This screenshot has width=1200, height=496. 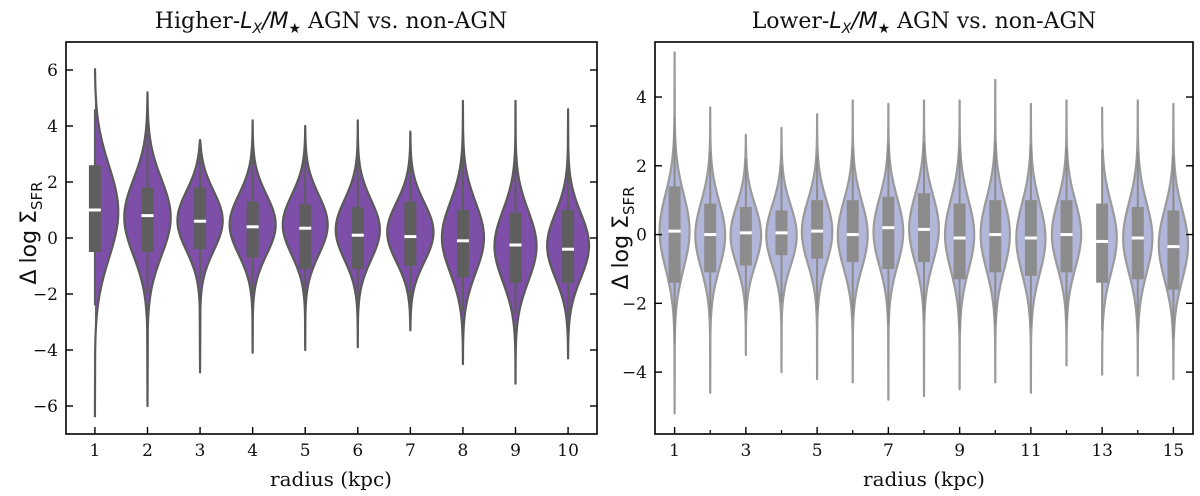 I want to click on x-tick-label: 4, so click(x=252, y=451).